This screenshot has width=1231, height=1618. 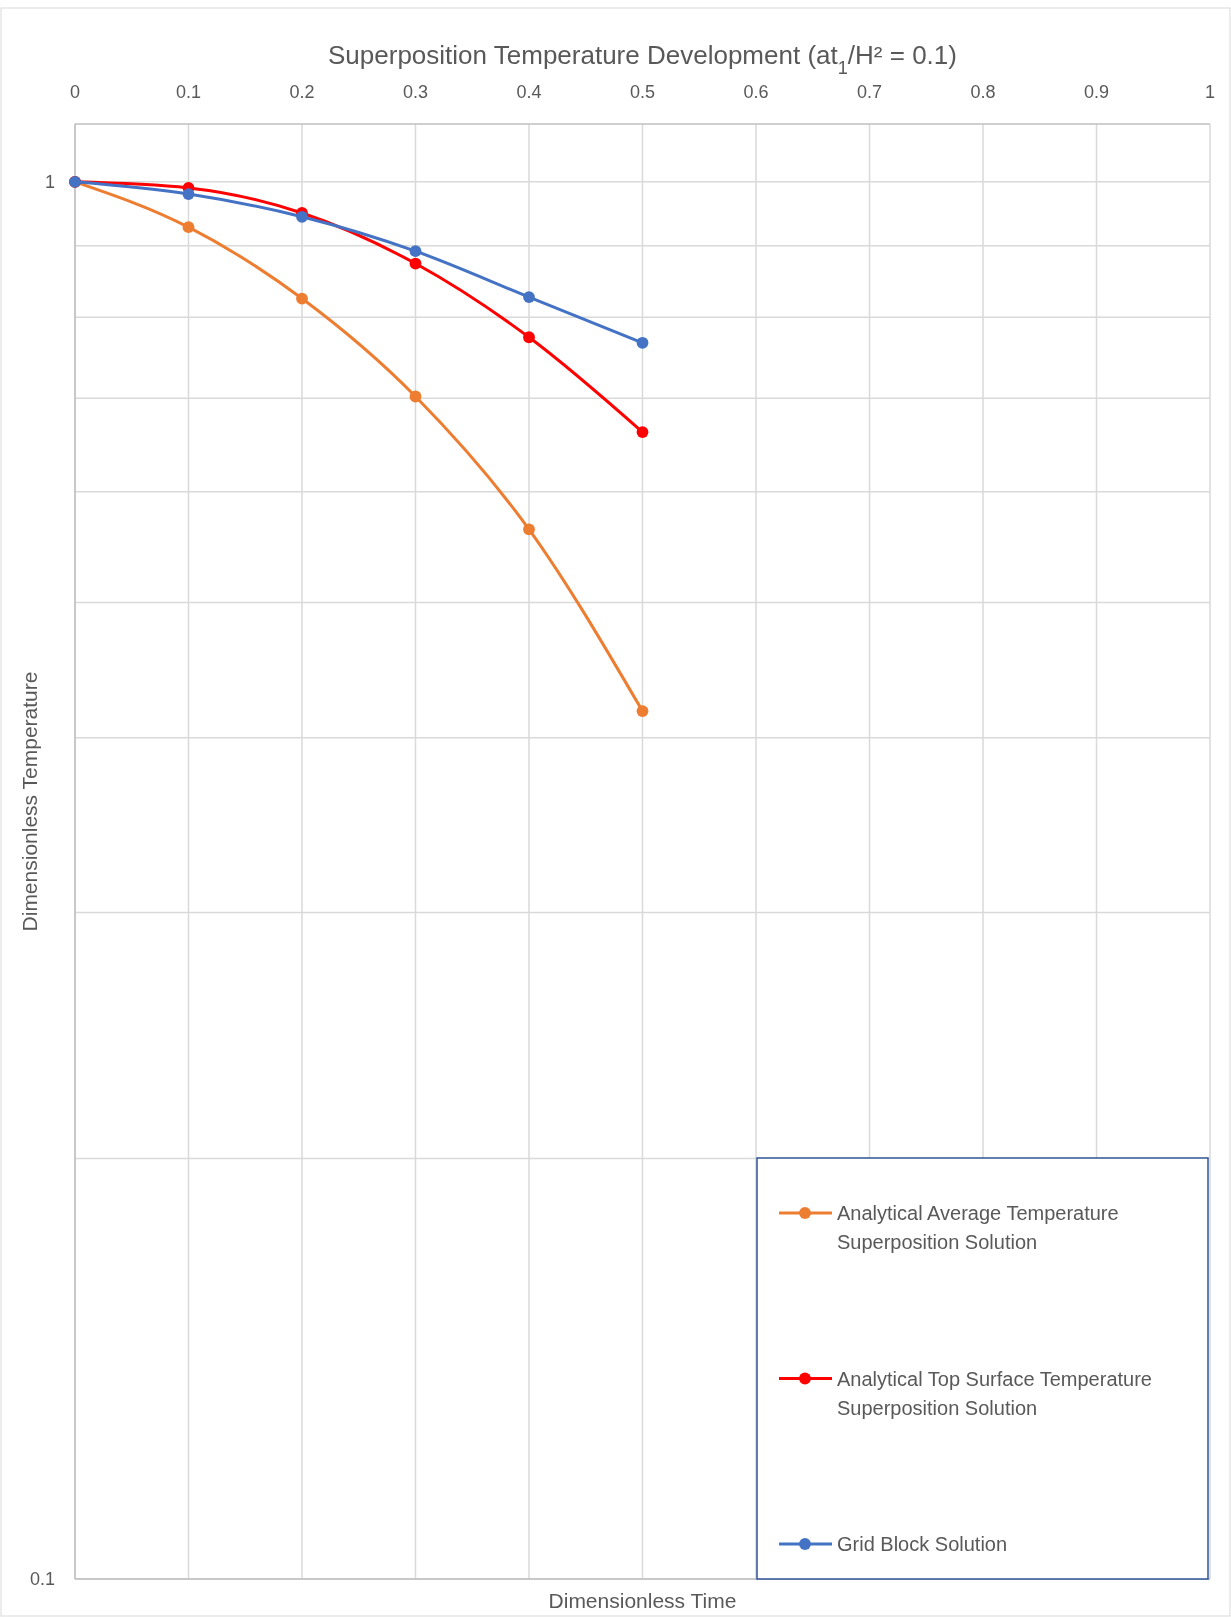 What do you see at coordinates (642, 59) in the screenshot?
I see `chart-title: Superposition Temperature Development (at$_{1}$/H² = 0.1)` at bounding box center [642, 59].